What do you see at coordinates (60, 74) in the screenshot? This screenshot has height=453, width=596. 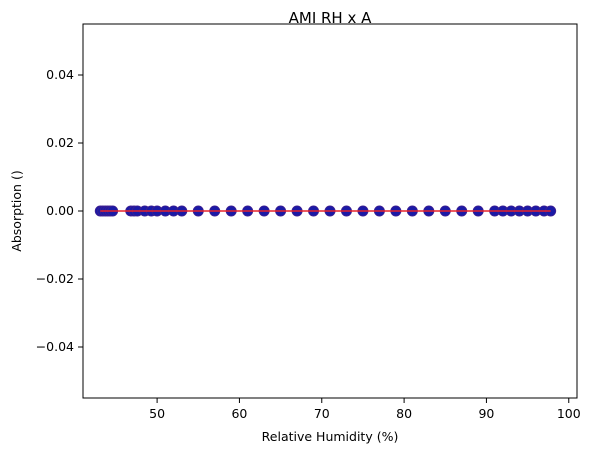 I see `y-tick-label: 0.04` at bounding box center [60, 74].